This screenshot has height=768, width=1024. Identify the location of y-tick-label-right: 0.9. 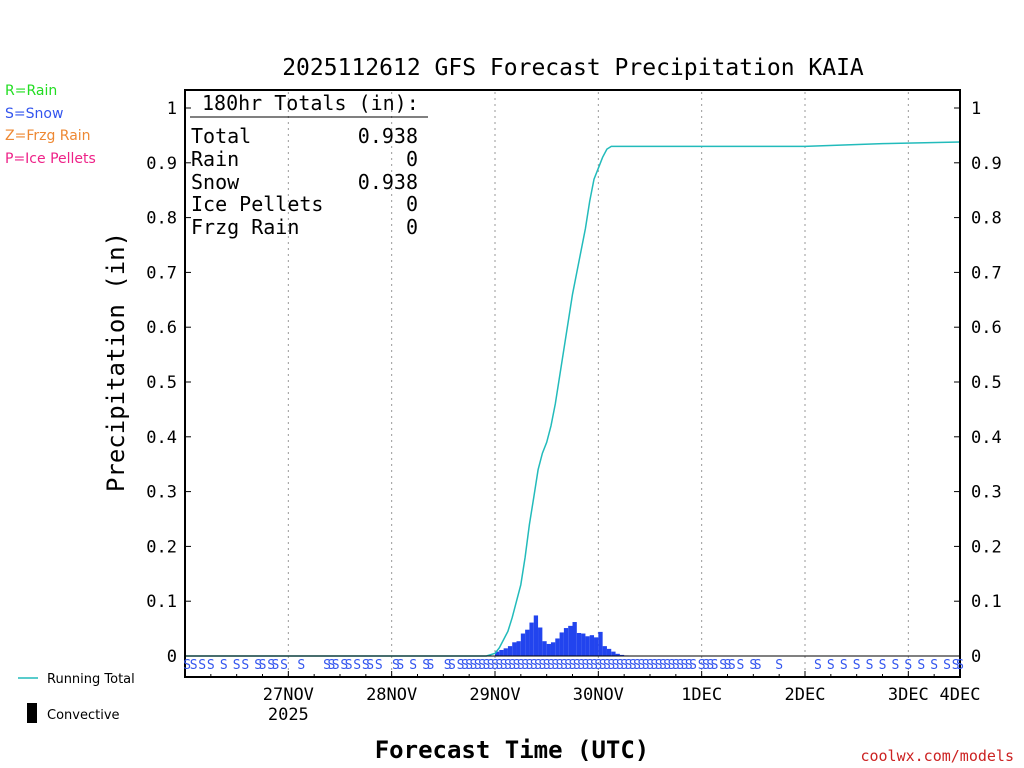
(986, 164).